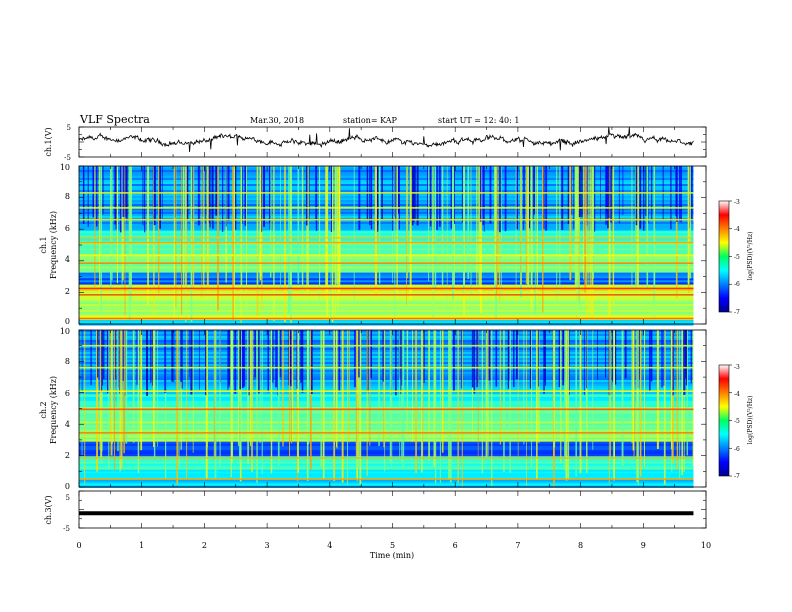  Describe the element at coordinates (67, 321) in the screenshot. I see `ch1-spectrogram-ytick-0: 0` at that location.